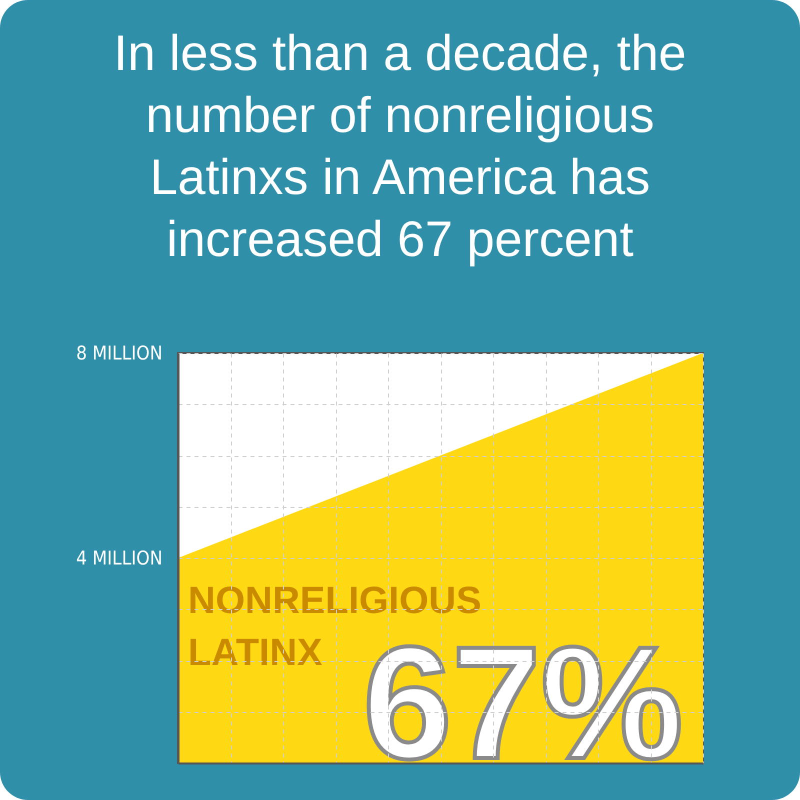 This screenshot has width=800, height=800. Describe the element at coordinates (119, 559) in the screenshot. I see `y-tick-label: 4 MILLION` at that location.